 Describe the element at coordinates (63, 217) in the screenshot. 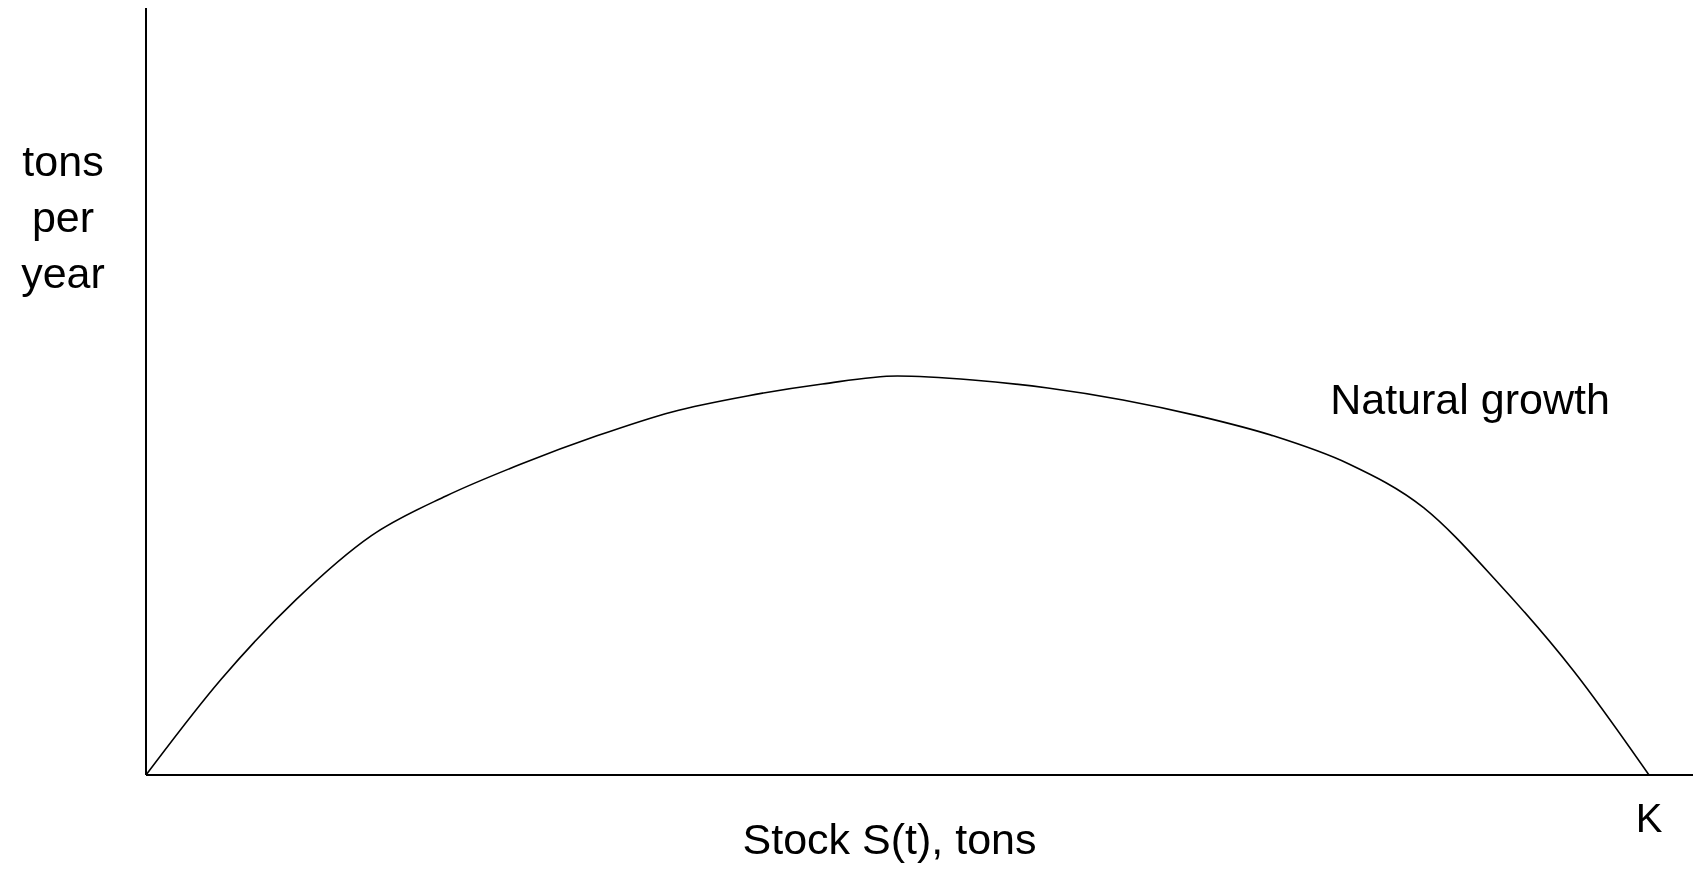

I see `y-axis-title: tons per year` at that location.